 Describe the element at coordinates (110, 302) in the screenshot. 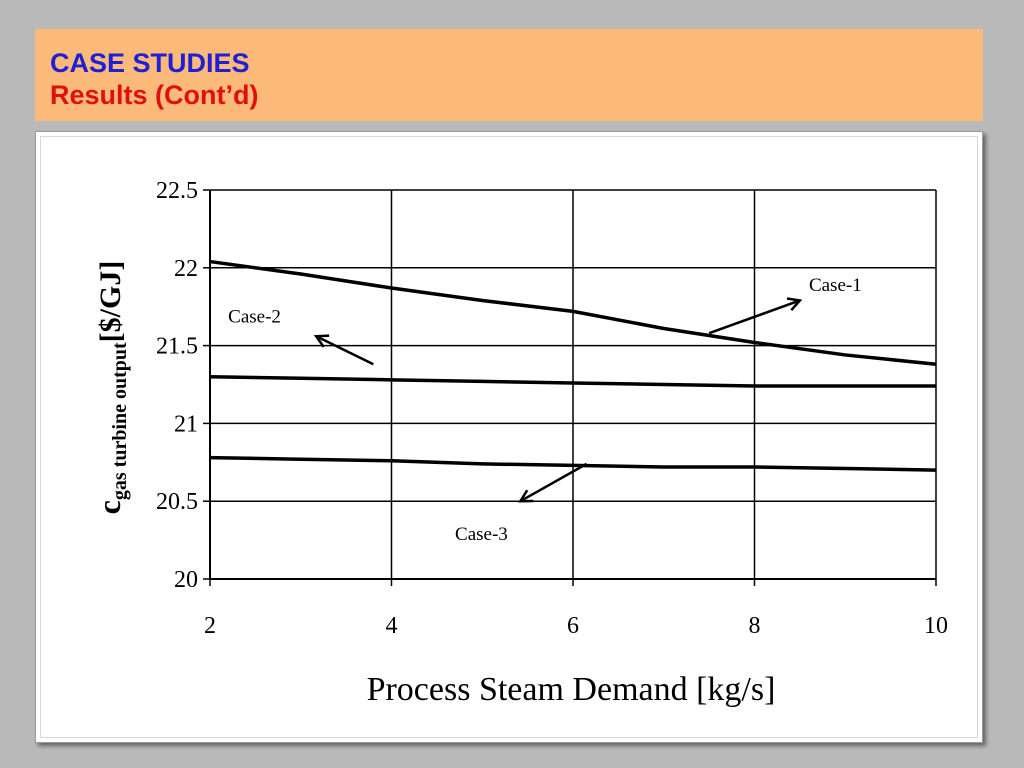

I see `y-axis-label-unit: [$/GJ]` at that location.